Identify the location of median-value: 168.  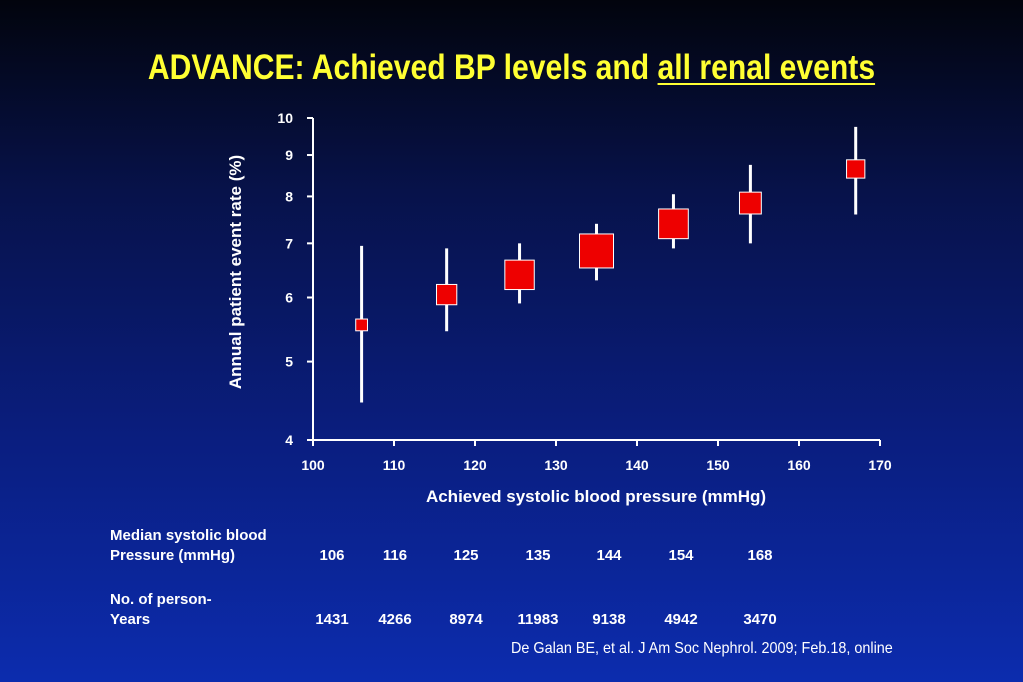
(760, 555).